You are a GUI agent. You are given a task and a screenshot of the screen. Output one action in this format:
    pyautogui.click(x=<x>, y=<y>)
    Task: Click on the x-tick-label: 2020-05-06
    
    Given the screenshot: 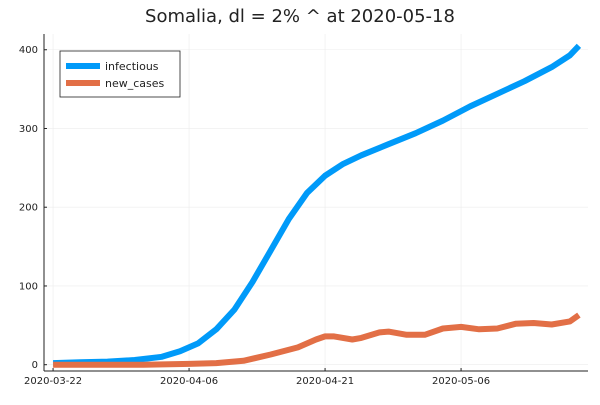 What is the action you would take?
    pyautogui.click(x=461, y=381)
    